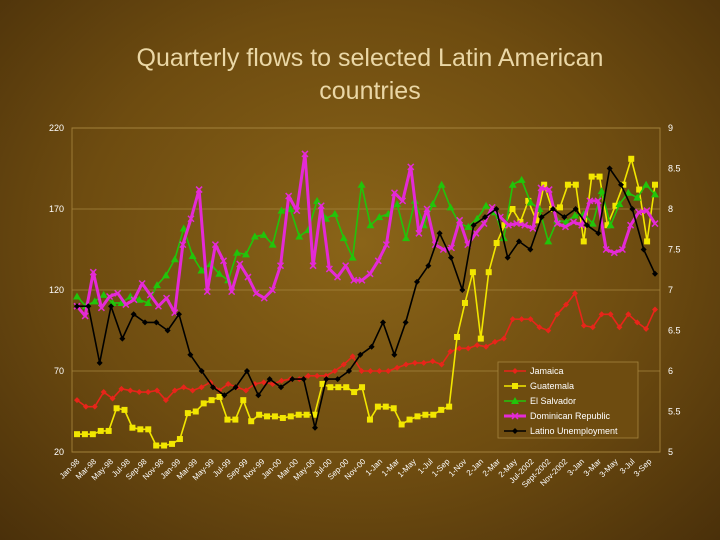 The image size is (720, 540). Describe the element at coordinates (609, 468) in the screenshot. I see `x-tick-label: 3-May` at that location.